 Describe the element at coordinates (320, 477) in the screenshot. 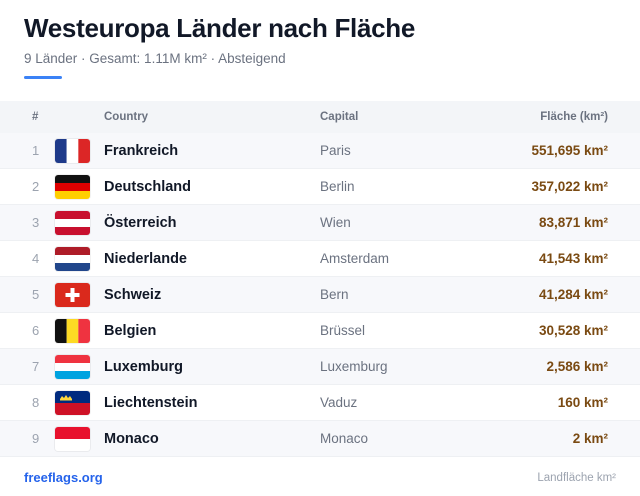

I see `page-footer: freeflags.org Landfläche km²` at that location.